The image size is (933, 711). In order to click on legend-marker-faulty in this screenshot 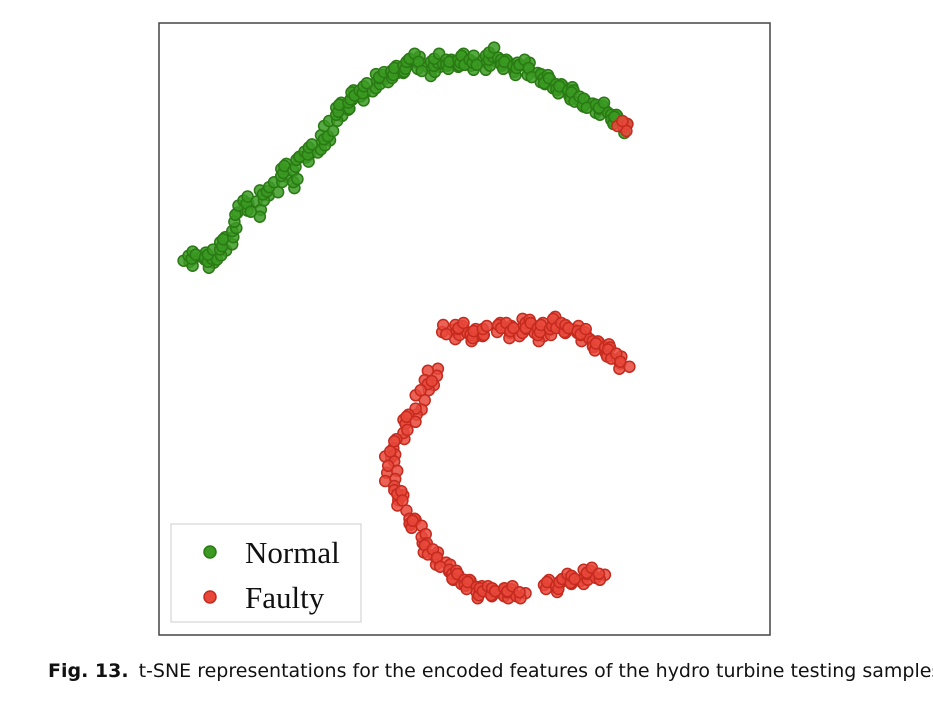, I will do `click(210, 597)`.